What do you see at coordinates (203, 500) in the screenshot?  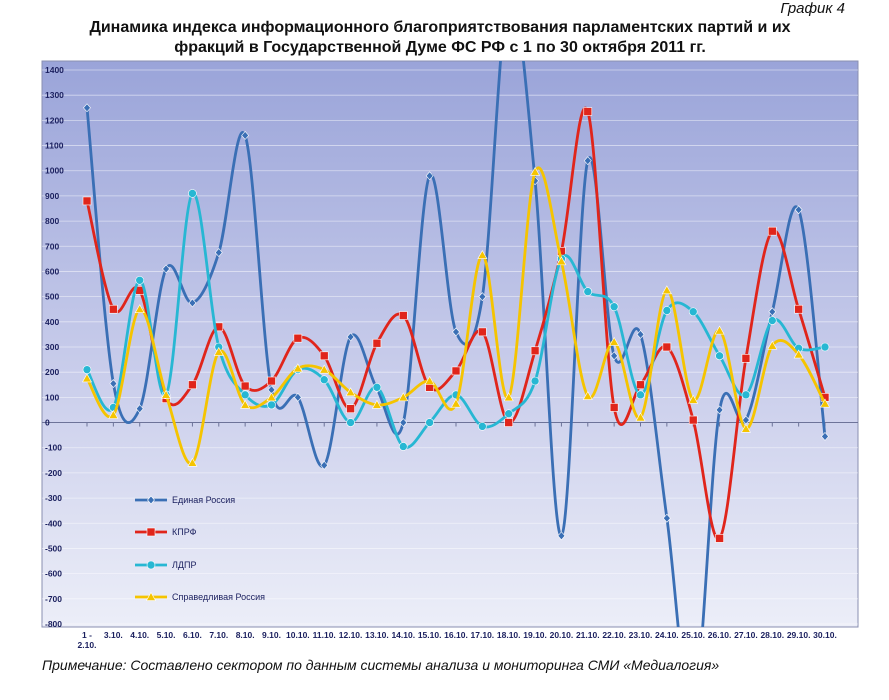 I see `legend-label: Единая Россия` at bounding box center [203, 500].